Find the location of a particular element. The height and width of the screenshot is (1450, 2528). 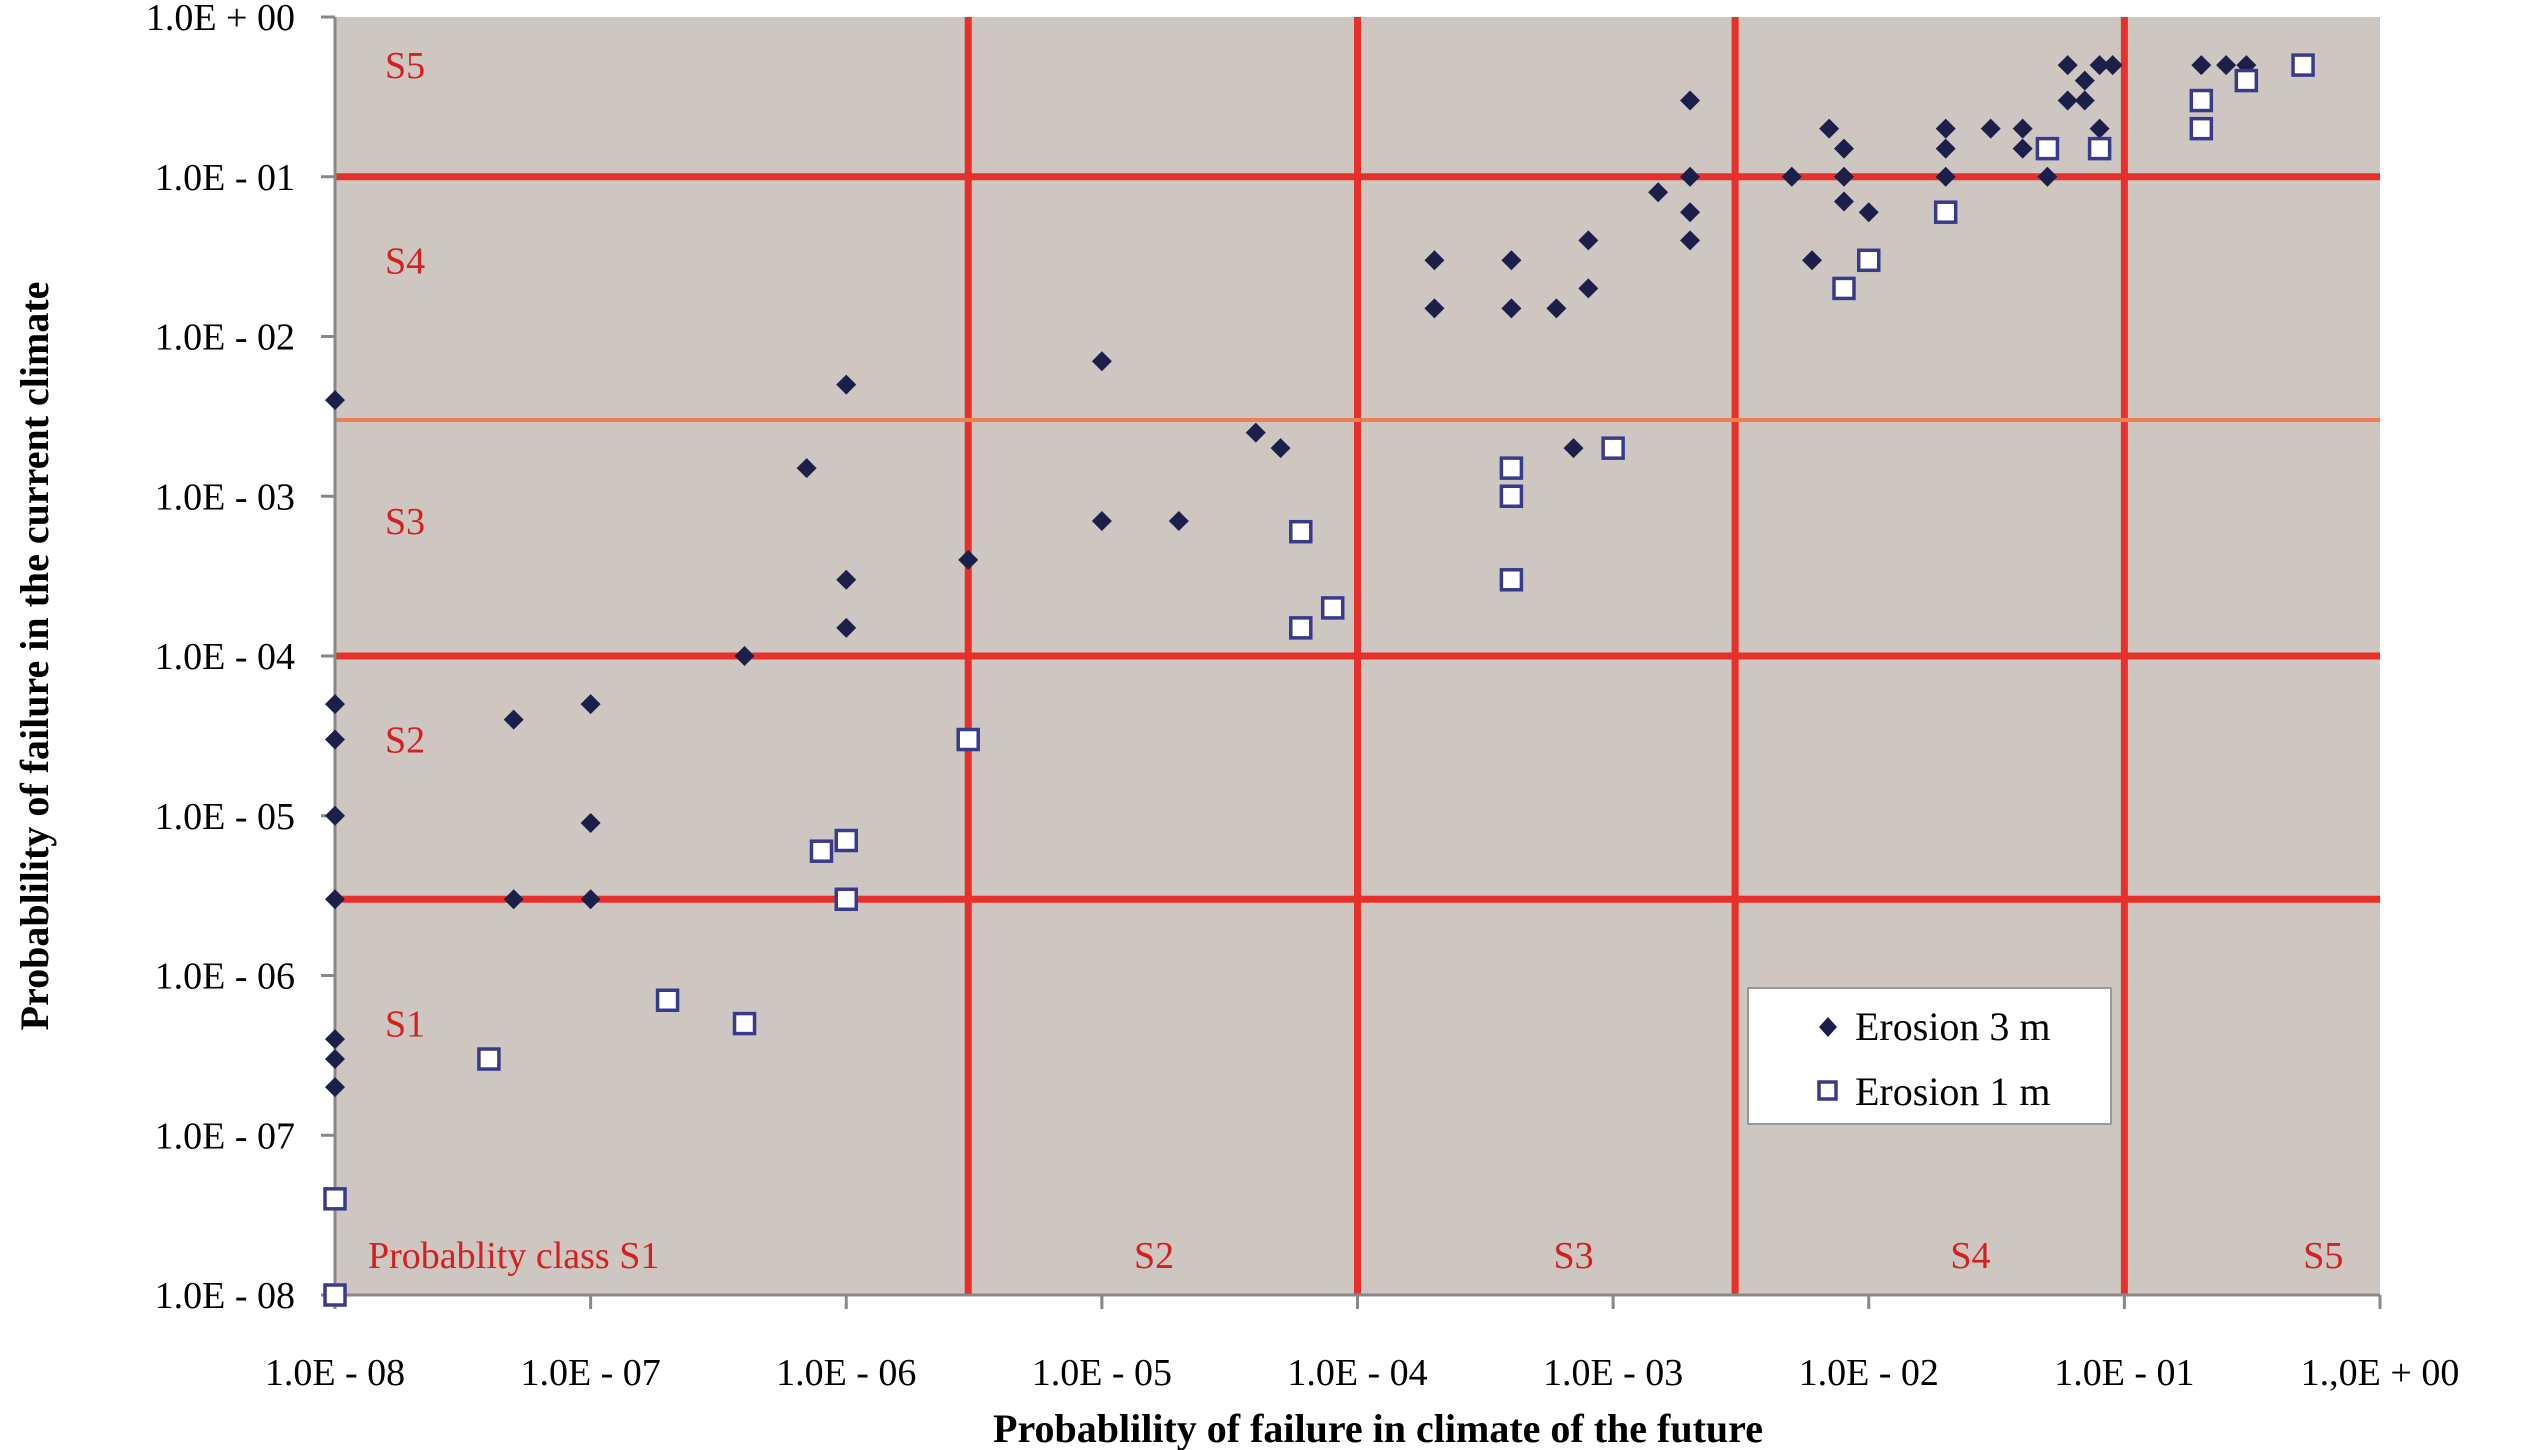

y-class-label-3: S3 is located at coordinates (405, 522).